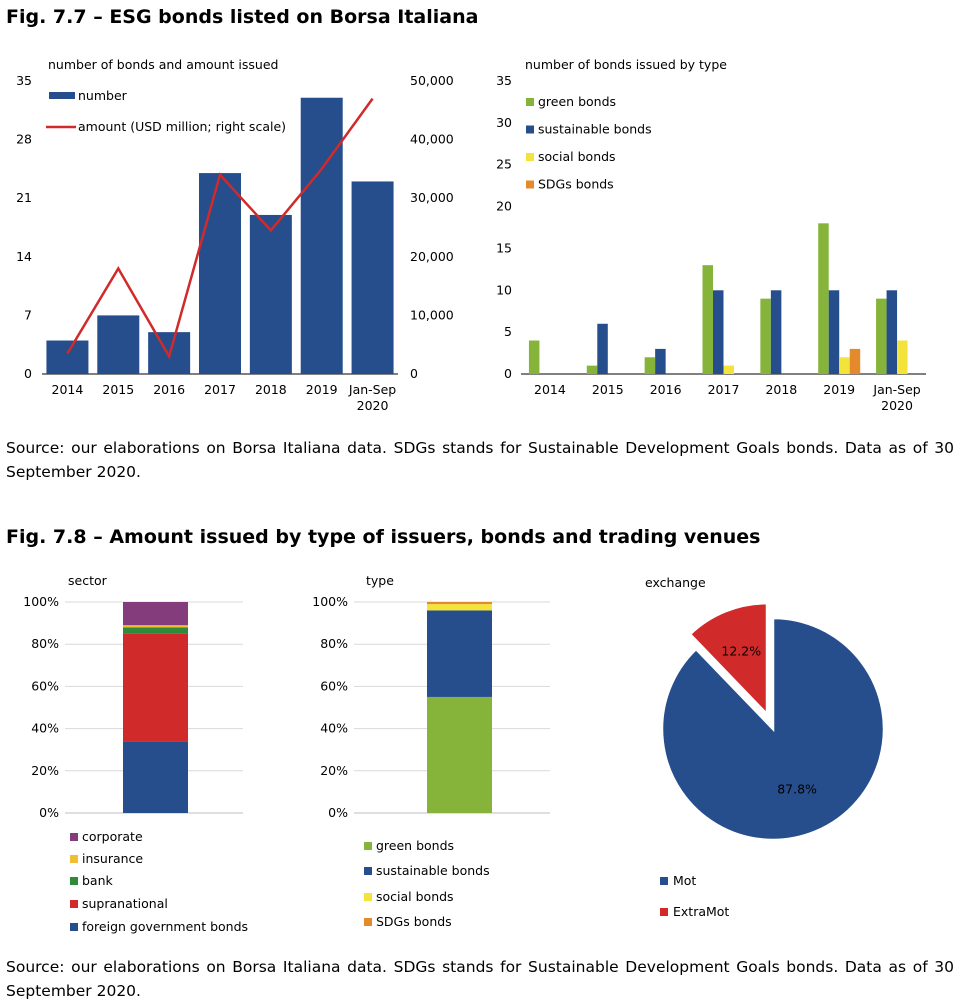 Image resolution: width=960 pixels, height=1008 pixels. What do you see at coordinates (741, 650) in the screenshot?
I see `pie-label-1: 12.2%` at bounding box center [741, 650].